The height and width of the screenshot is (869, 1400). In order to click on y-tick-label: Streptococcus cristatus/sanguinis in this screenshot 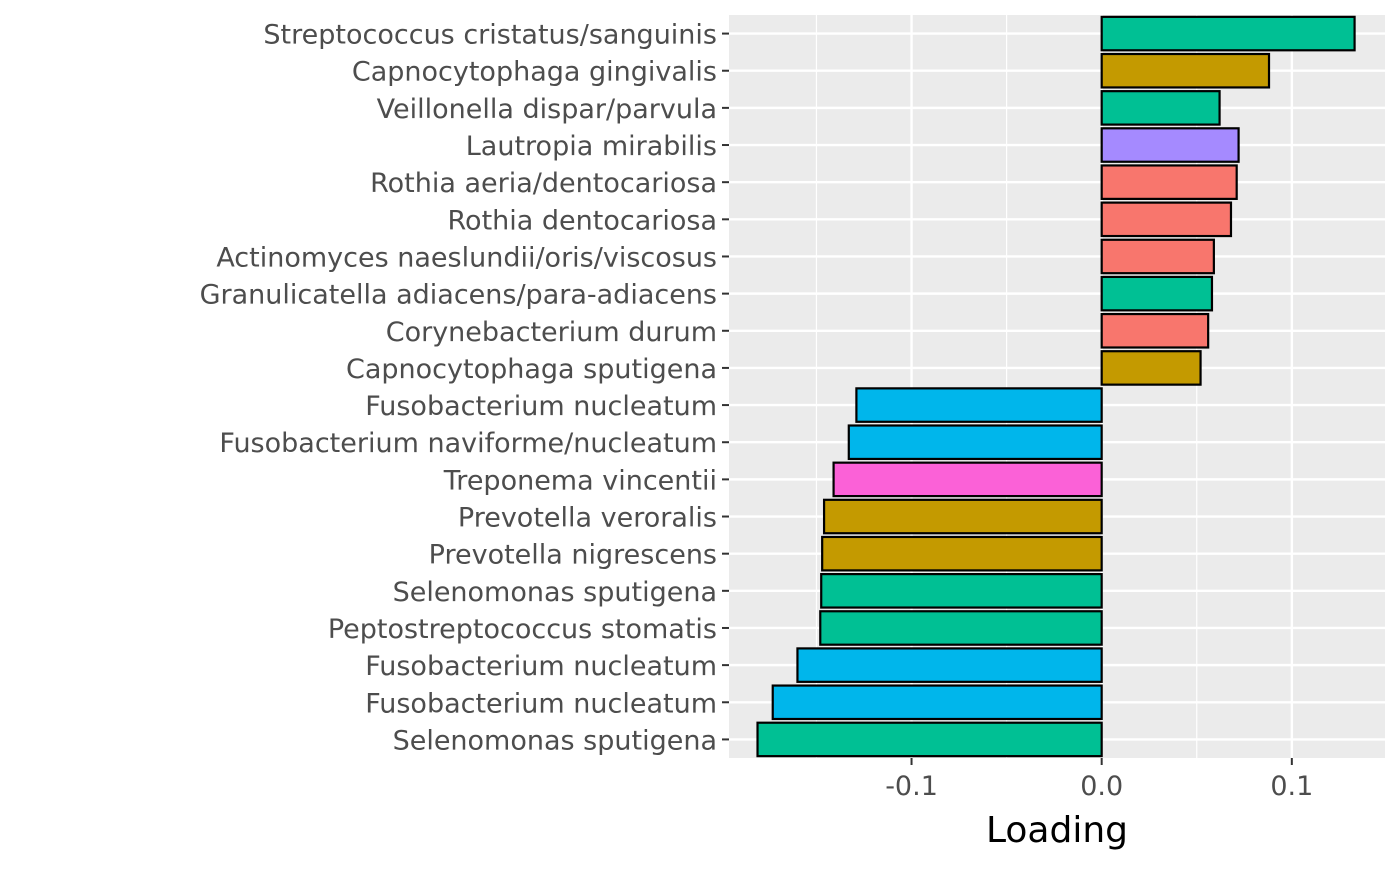, I will do `click(490, 35)`.